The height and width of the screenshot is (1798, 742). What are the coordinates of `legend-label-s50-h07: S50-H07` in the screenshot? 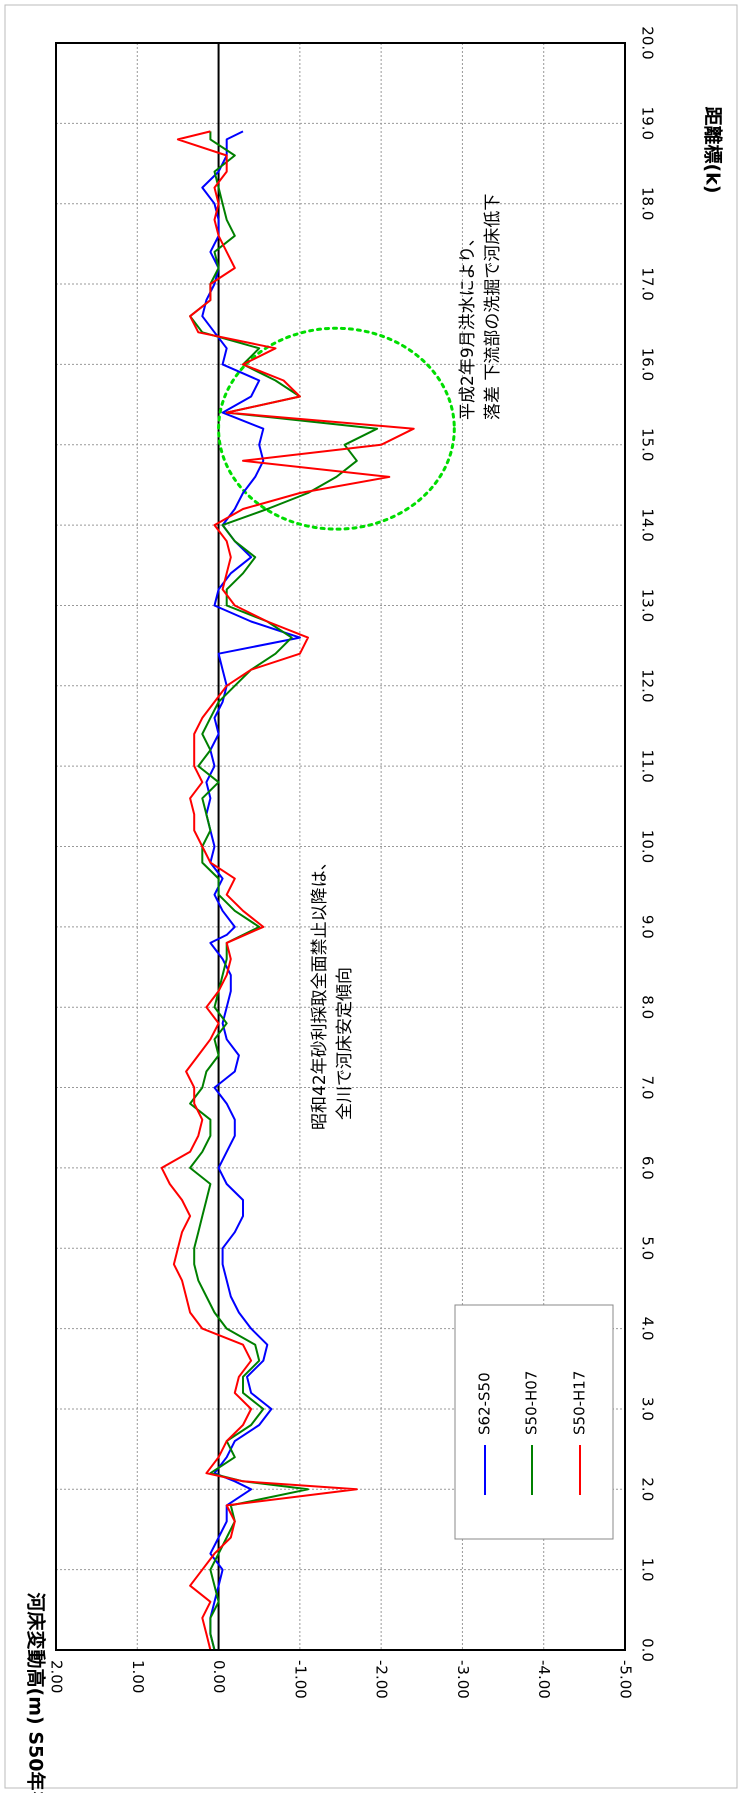 It's located at (532, 1403).